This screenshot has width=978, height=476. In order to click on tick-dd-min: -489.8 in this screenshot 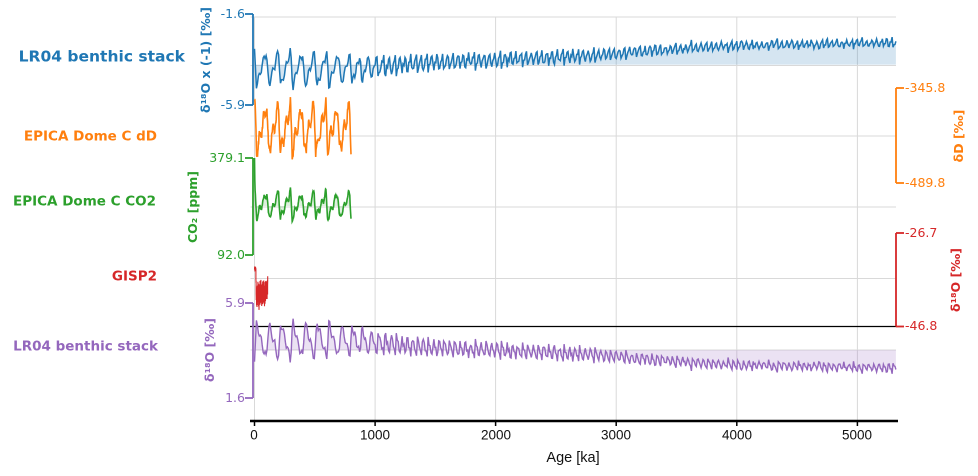, I will do `click(925, 182)`.